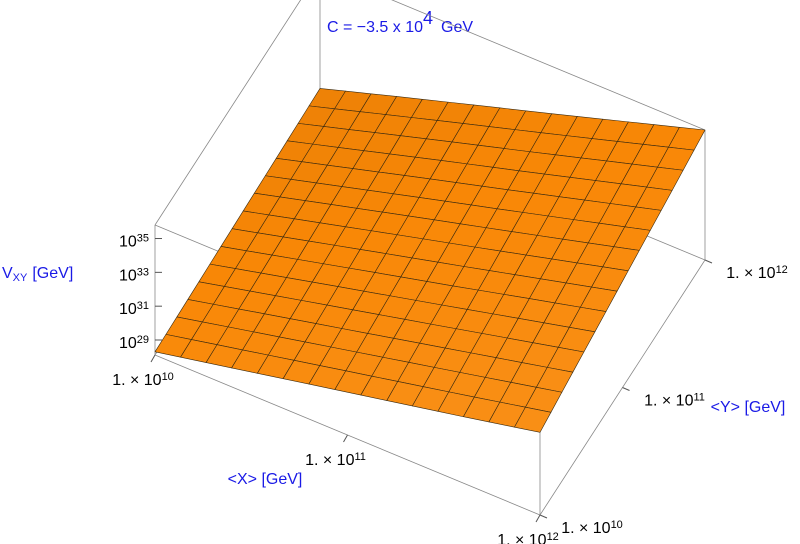 This screenshot has height=544, width=800. Describe the element at coordinates (375, 27) in the screenshot. I see `chart-title-part: C = −3.5 x 10` at that location.